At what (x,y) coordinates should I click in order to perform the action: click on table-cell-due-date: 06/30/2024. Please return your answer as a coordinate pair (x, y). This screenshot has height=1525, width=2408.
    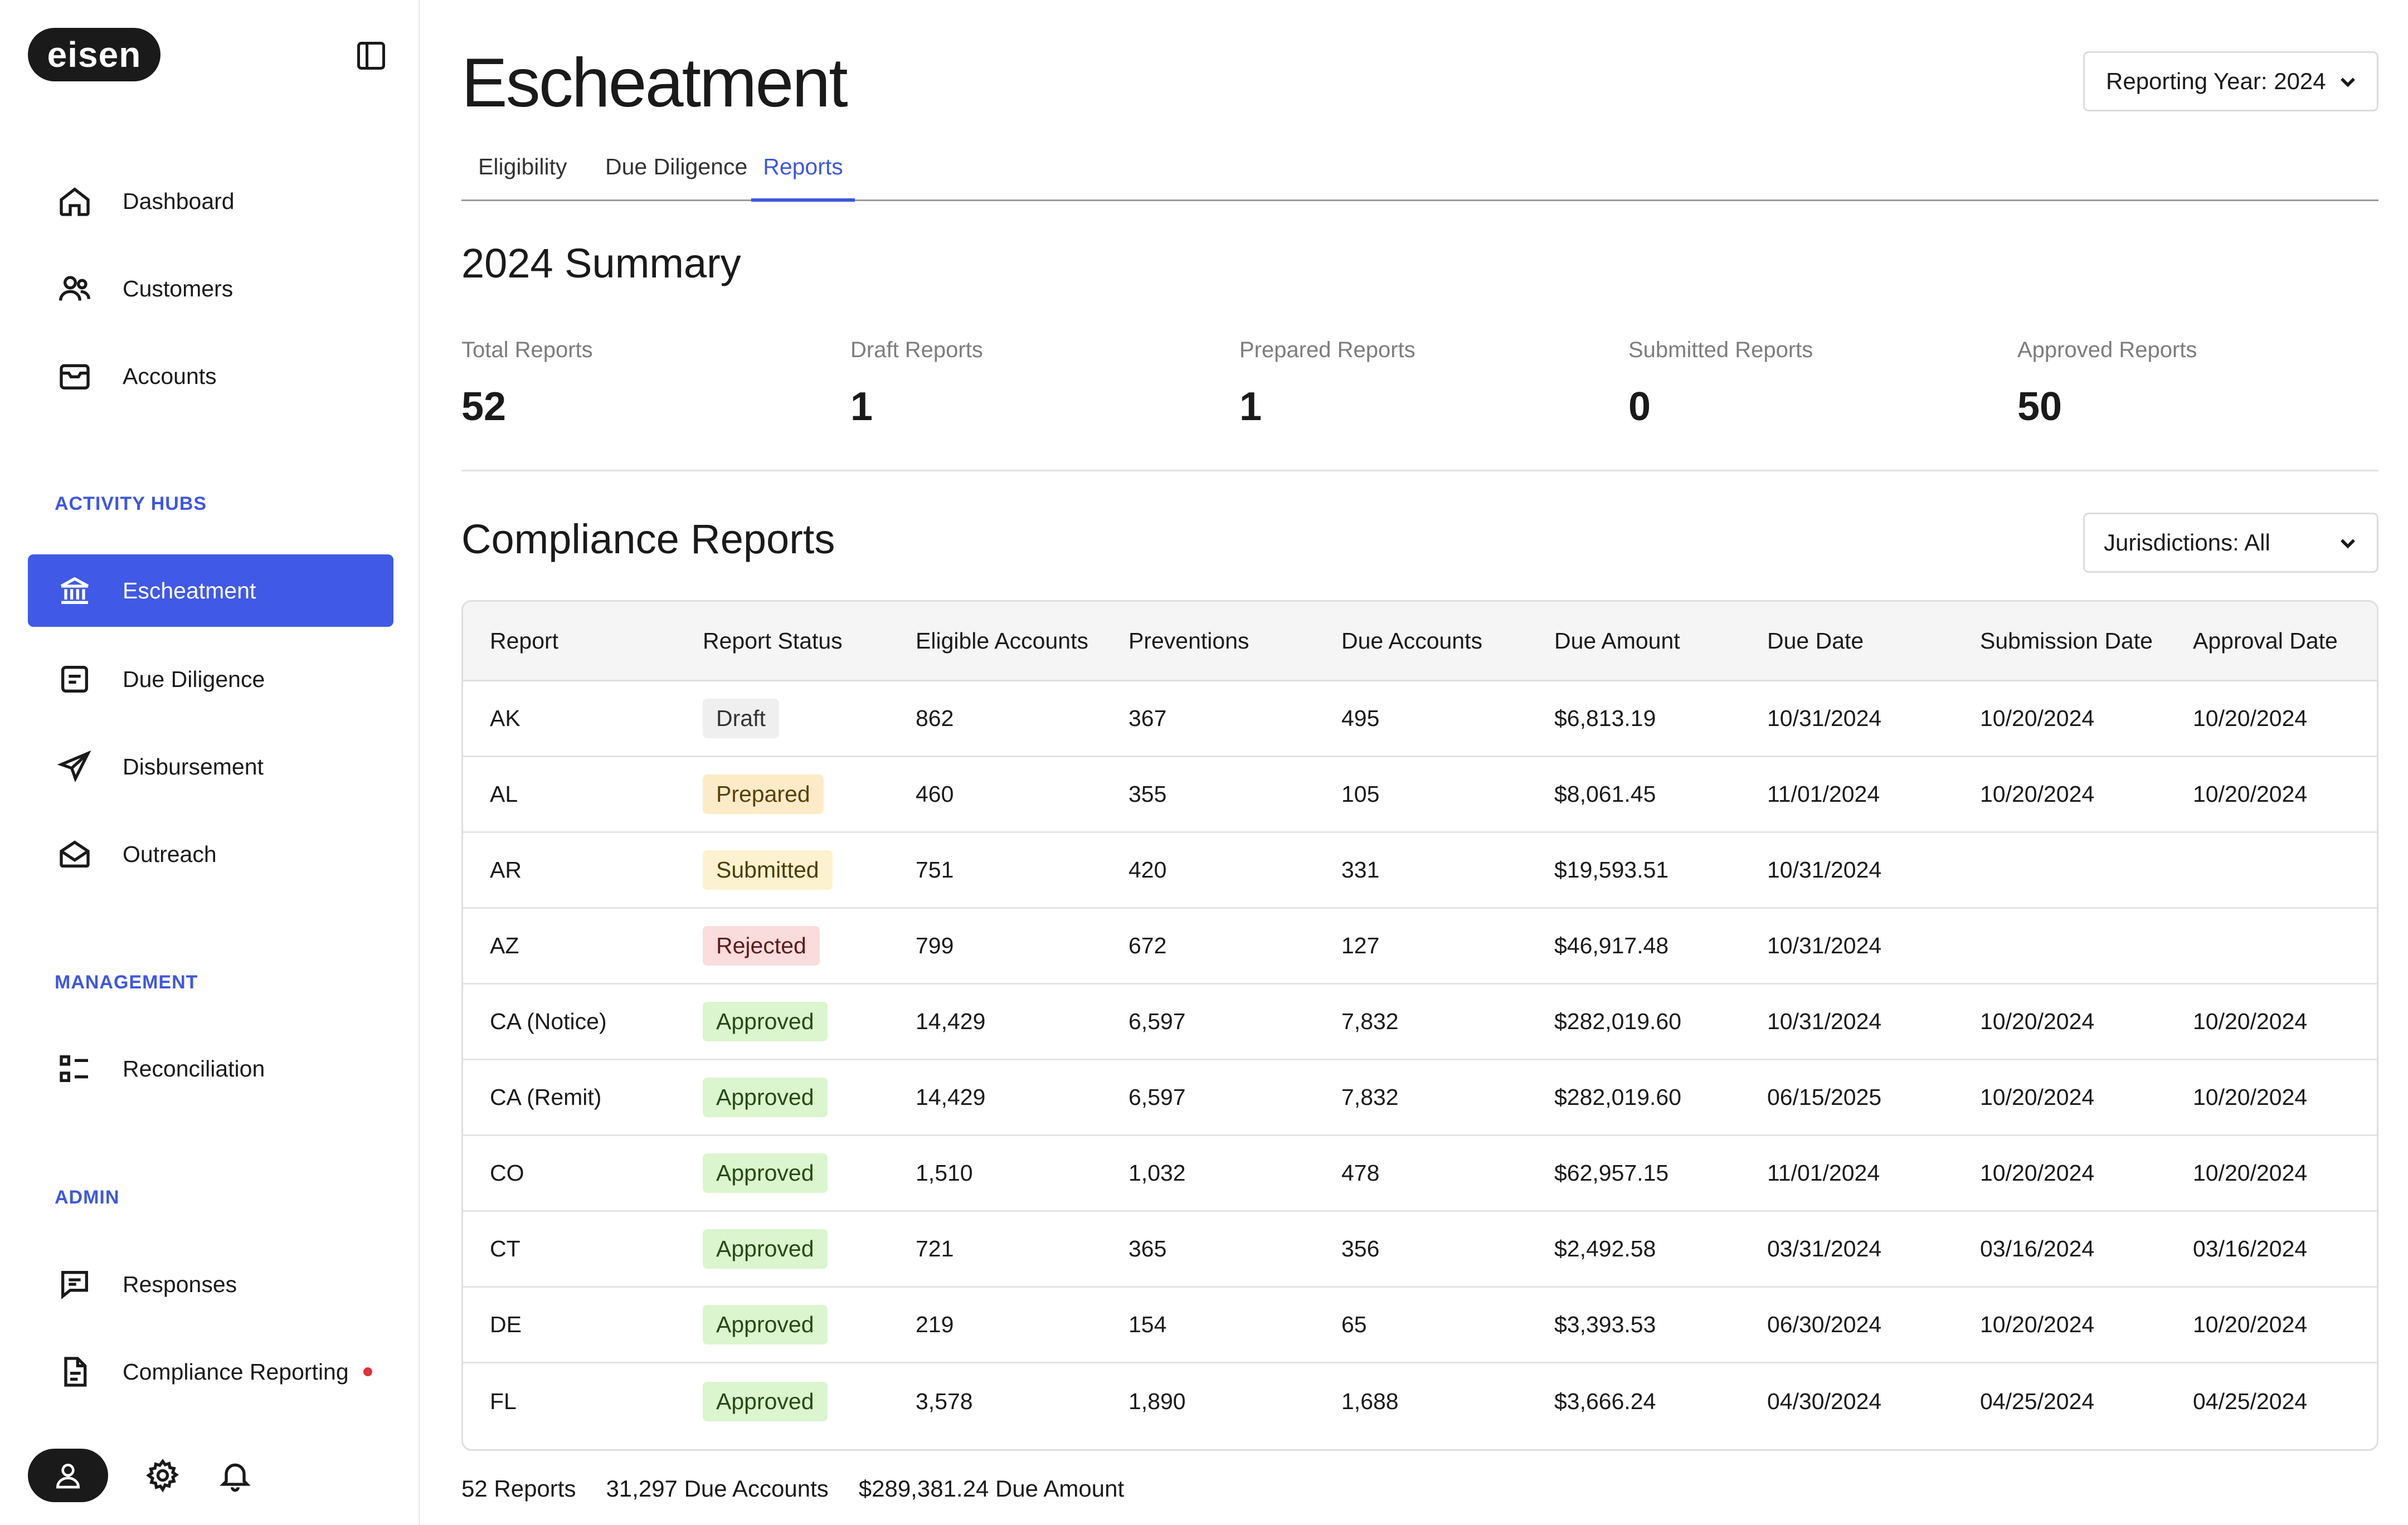
    Looking at the image, I should click on (1825, 1324).